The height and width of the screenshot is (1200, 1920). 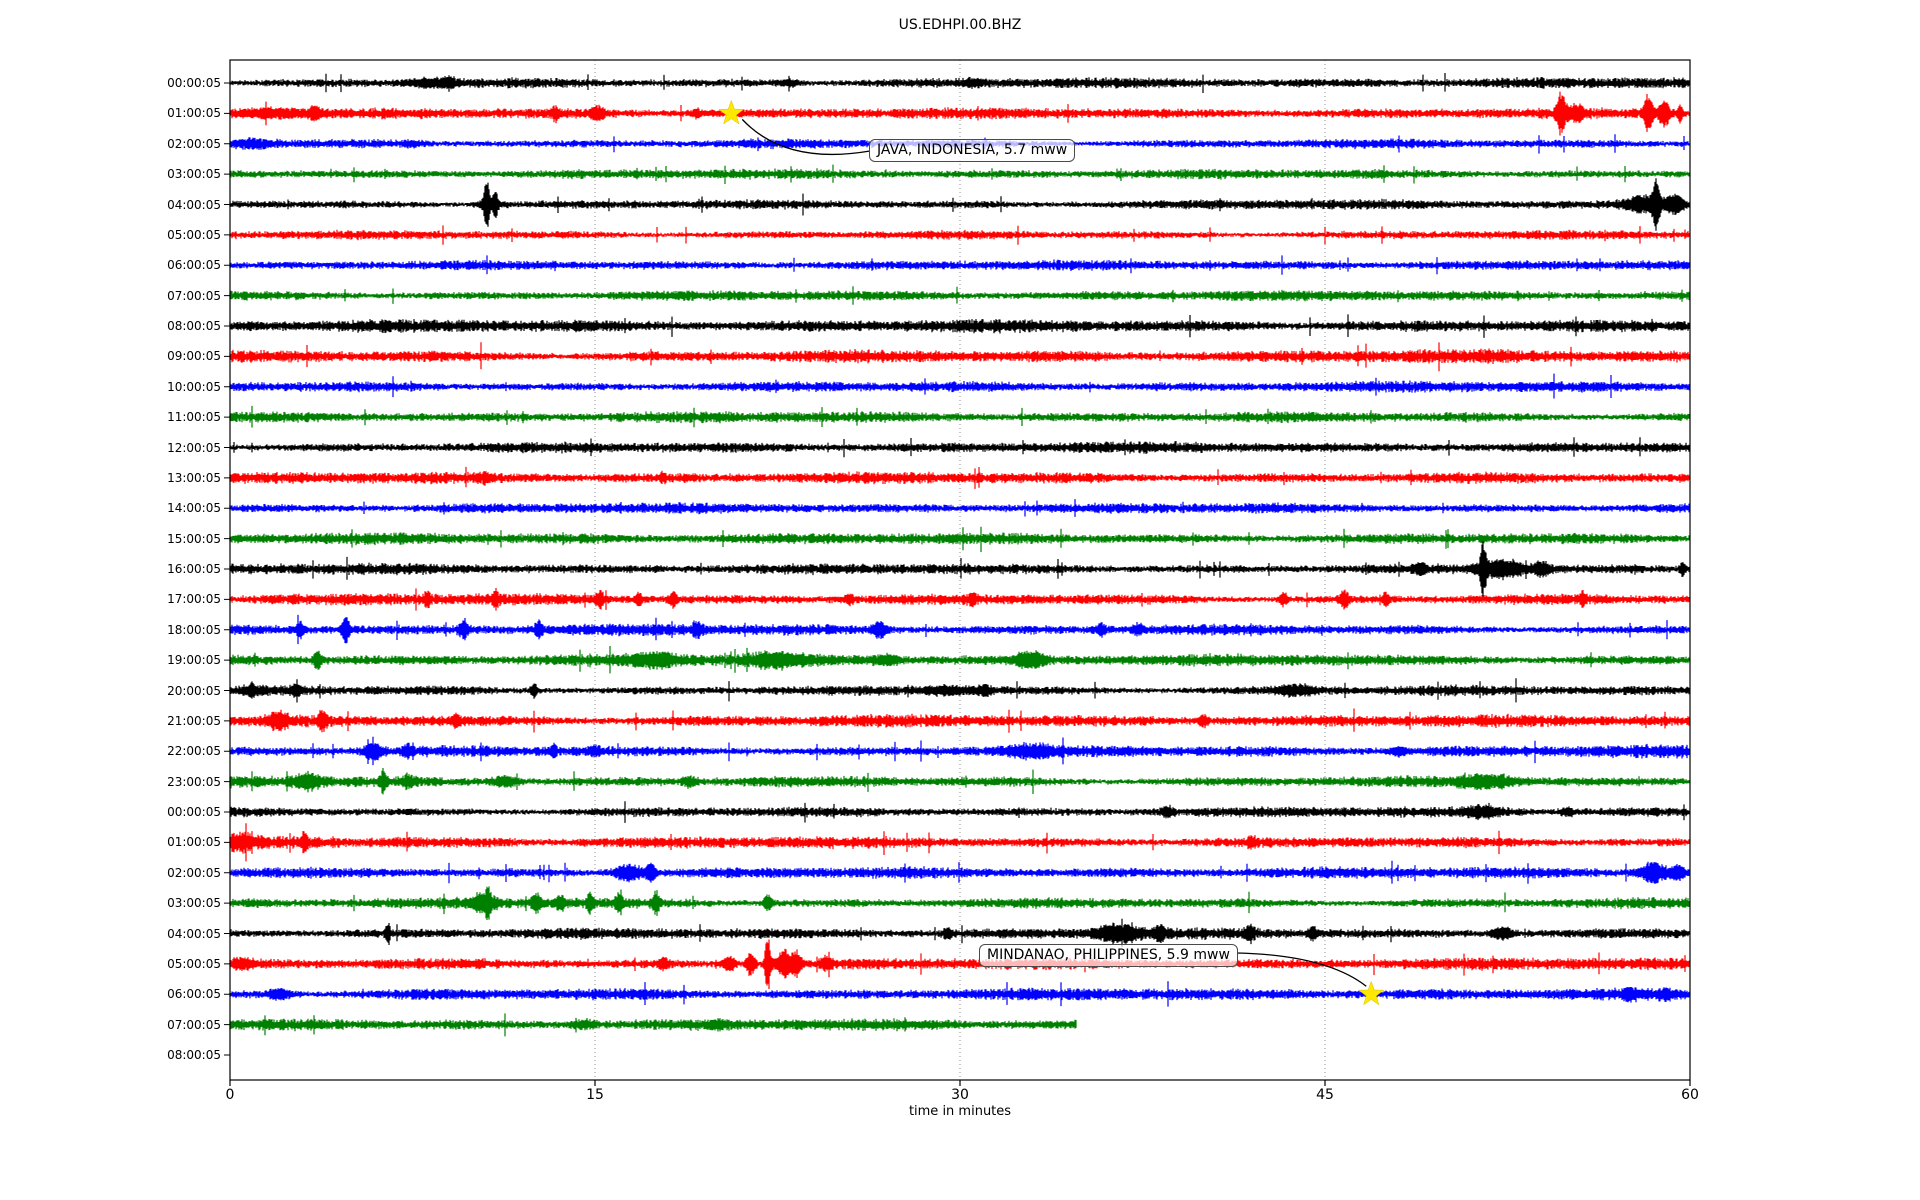 I want to click on x-tick-label: 15, so click(x=595, y=1095).